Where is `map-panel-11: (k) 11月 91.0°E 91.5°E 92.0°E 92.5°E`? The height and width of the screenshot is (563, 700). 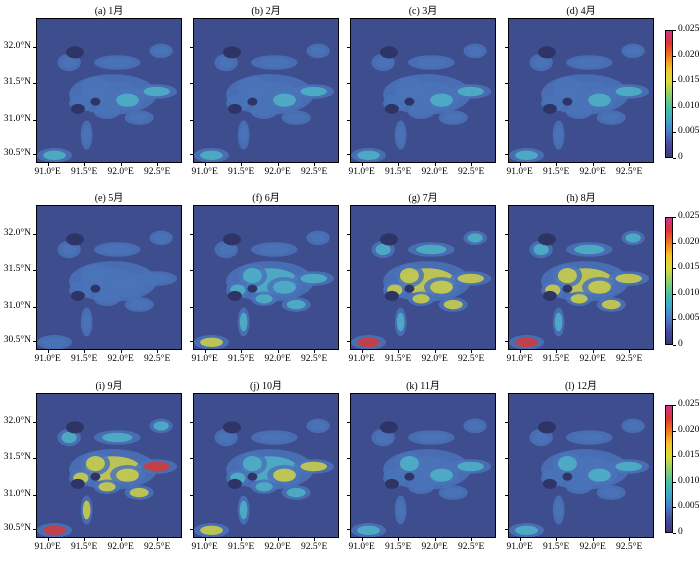 map-panel-11: (k) 11月 91.0°E 91.5°E 92.0°E 92.5°E is located at coordinates (421, 469).